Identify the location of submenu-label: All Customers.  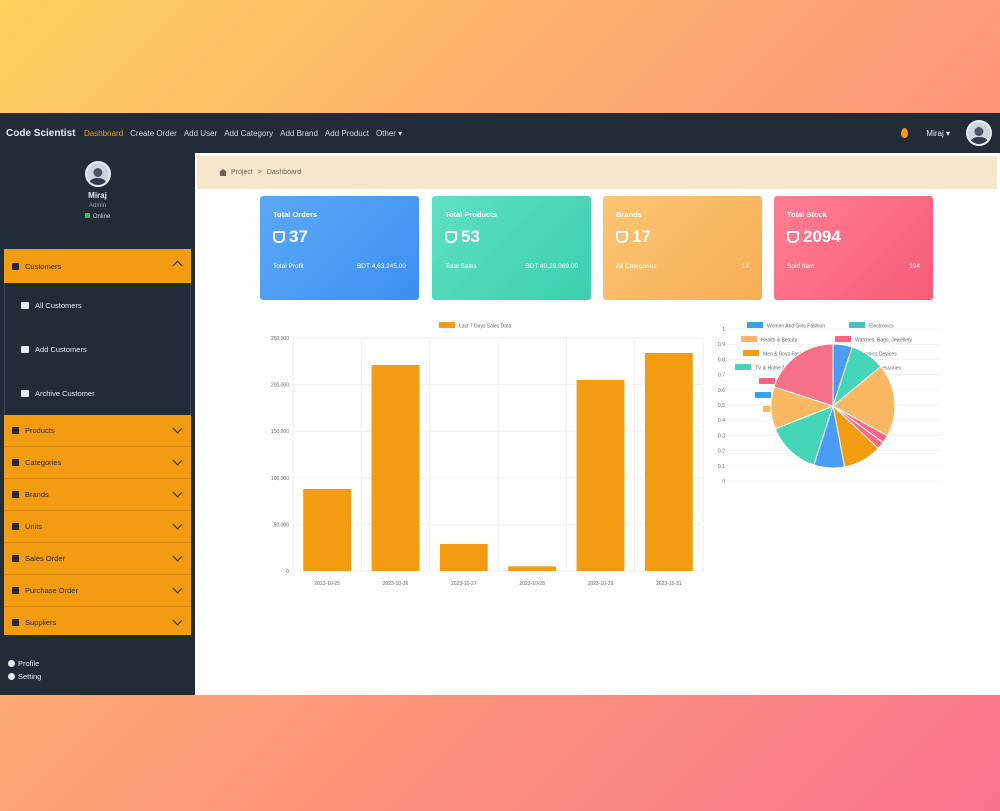
(58, 305).